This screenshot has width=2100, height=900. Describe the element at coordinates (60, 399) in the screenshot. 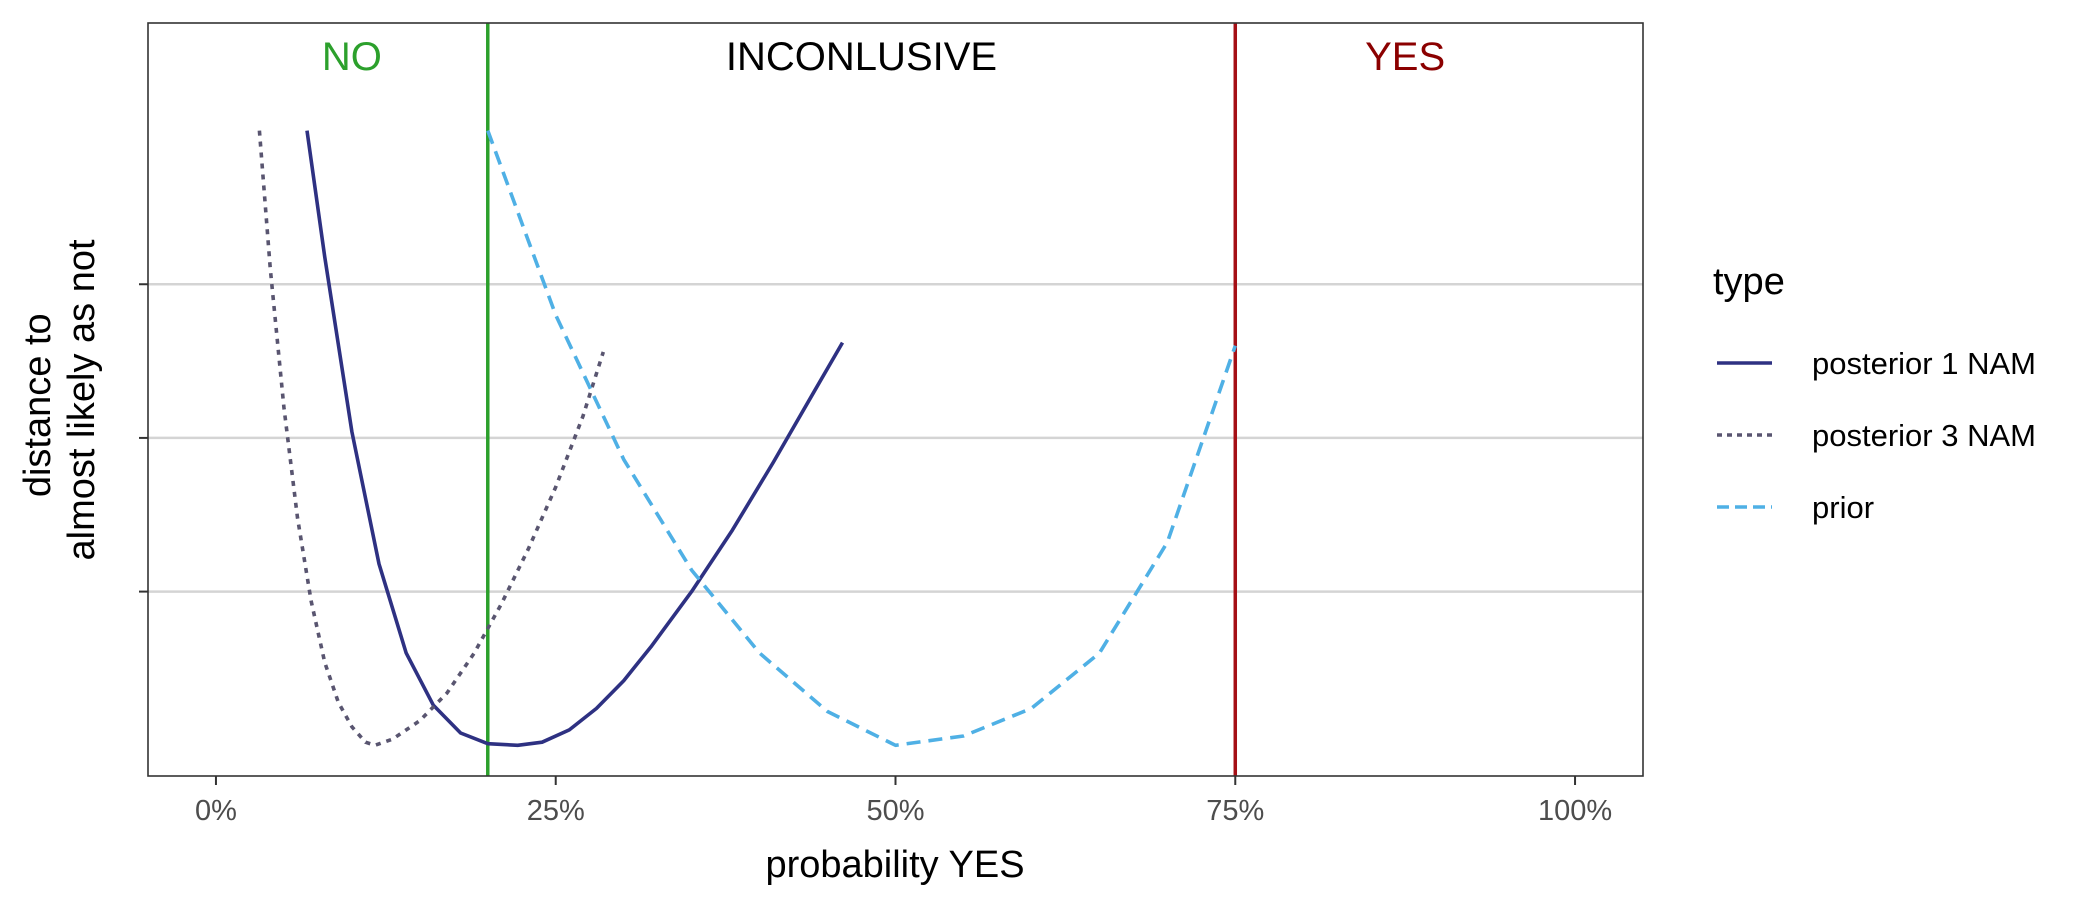

I see `y-axis-title: distance to almost likely as not` at that location.